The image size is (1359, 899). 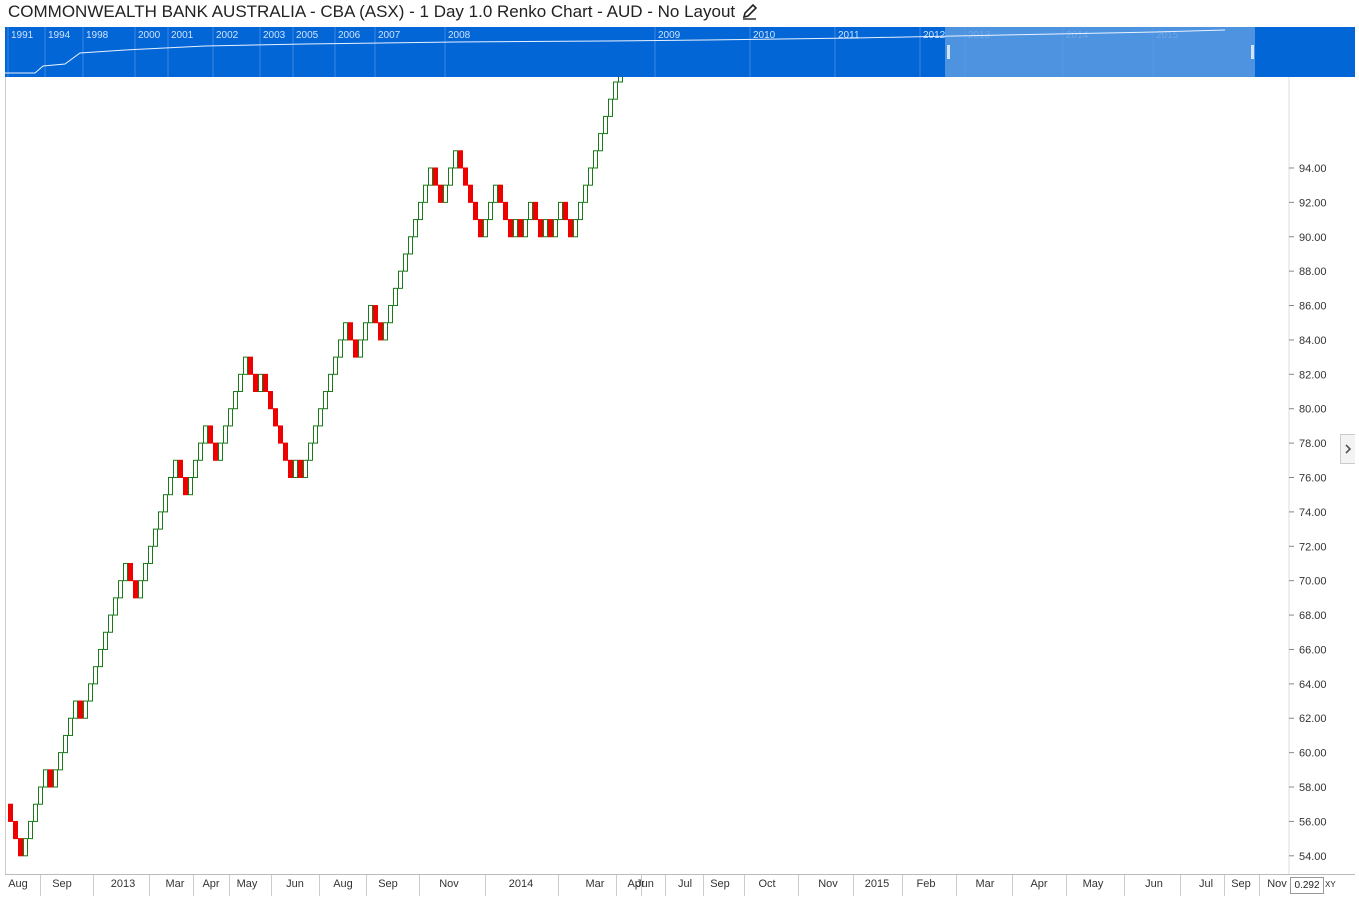 I want to click on xy-toggle: XY, so click(x=1330, y=884).